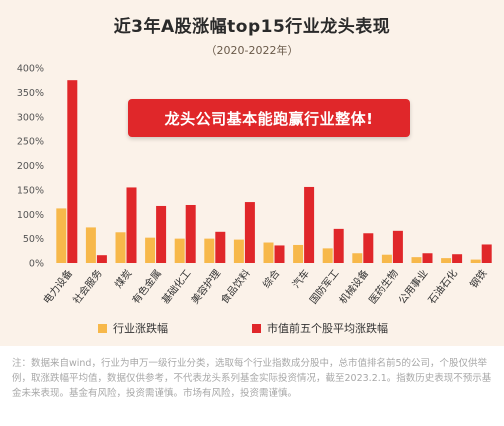 Image resolution: width=504 pixels, height=426 pixels. I want to click on x-tick-label: 综合, so click(271, 279).